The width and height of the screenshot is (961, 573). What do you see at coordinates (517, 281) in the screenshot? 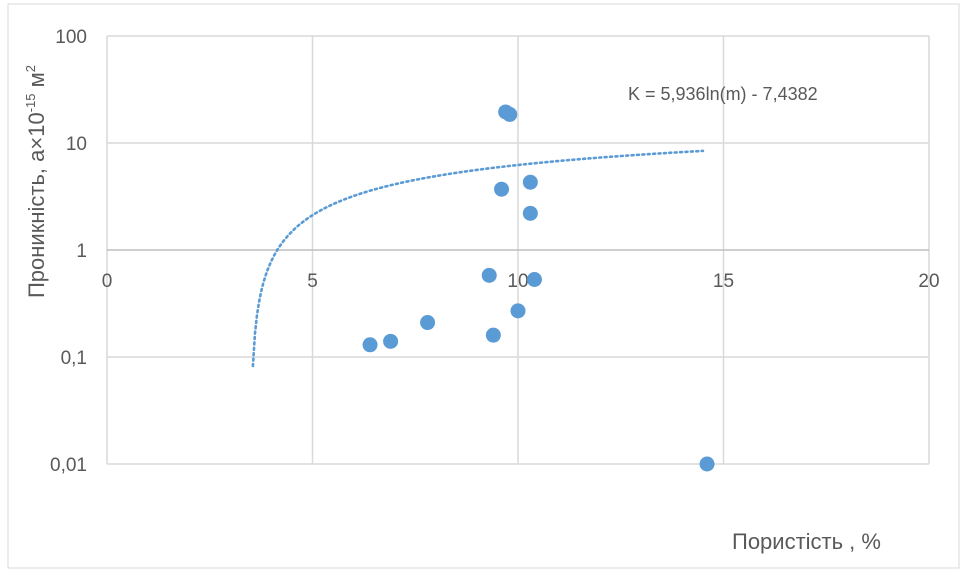
I see `x-tick-label: 10` at bounding box center [517, 281].